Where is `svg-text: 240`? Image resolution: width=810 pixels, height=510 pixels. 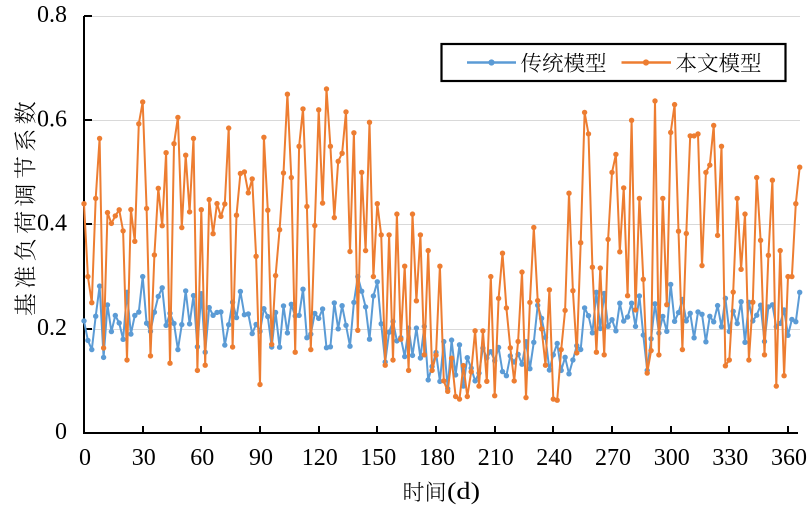
svg-text: 240 is located at coordinates (554, 458).